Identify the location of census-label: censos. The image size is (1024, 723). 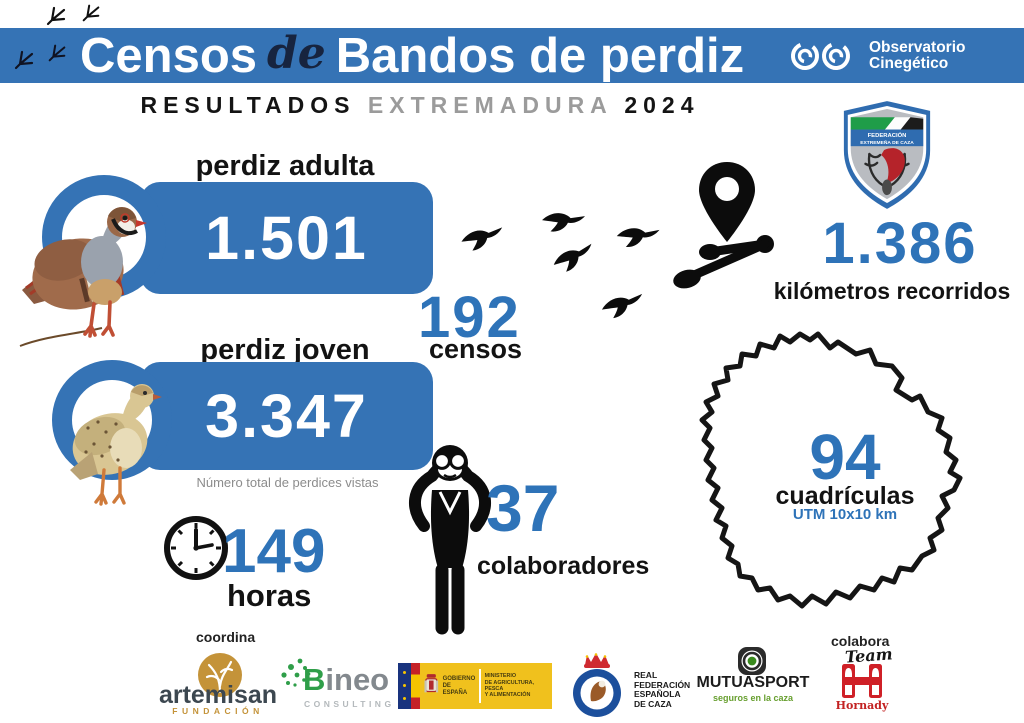
(476, 349).